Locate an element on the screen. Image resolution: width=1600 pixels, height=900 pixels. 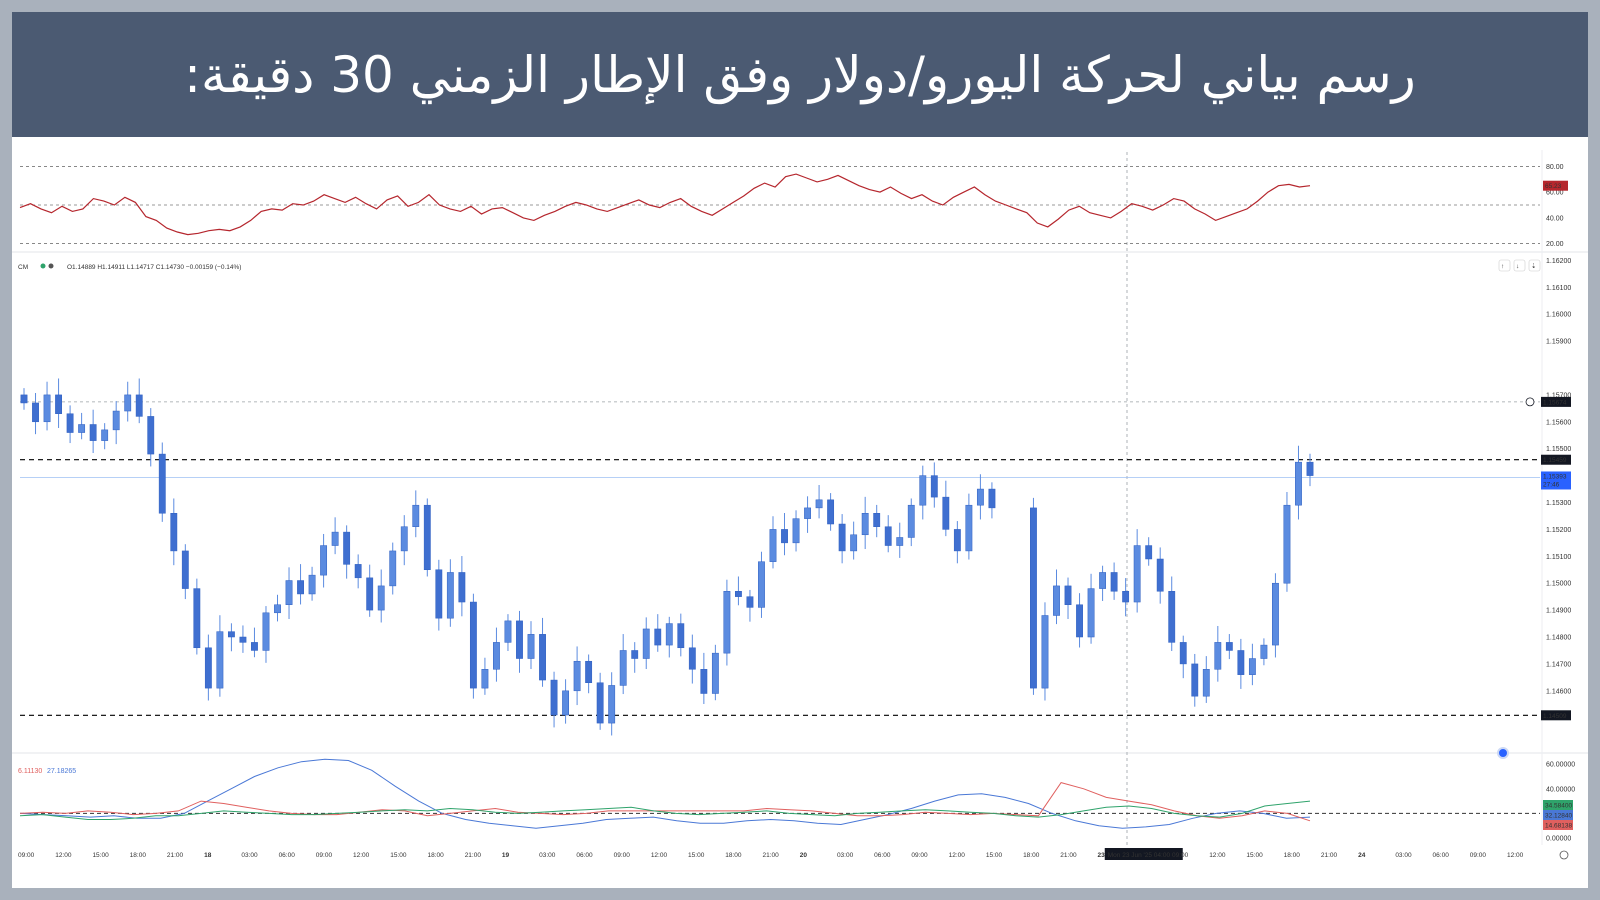
price-y-tick: 1.16100 is located at coordinates (1558, 288).